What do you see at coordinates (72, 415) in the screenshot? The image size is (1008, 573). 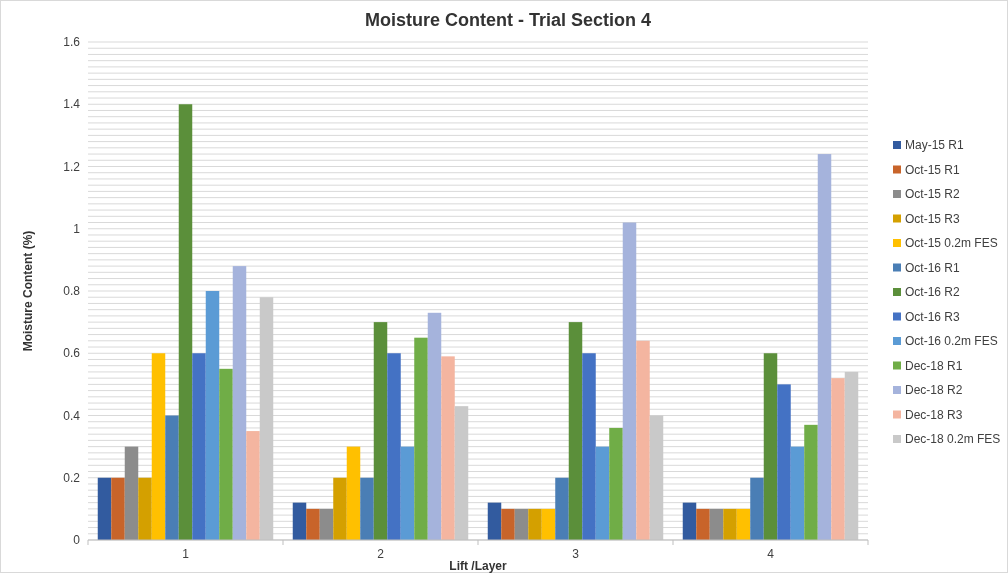 I see `y-tick-label: 0.4` at bounding box center [72, 415].